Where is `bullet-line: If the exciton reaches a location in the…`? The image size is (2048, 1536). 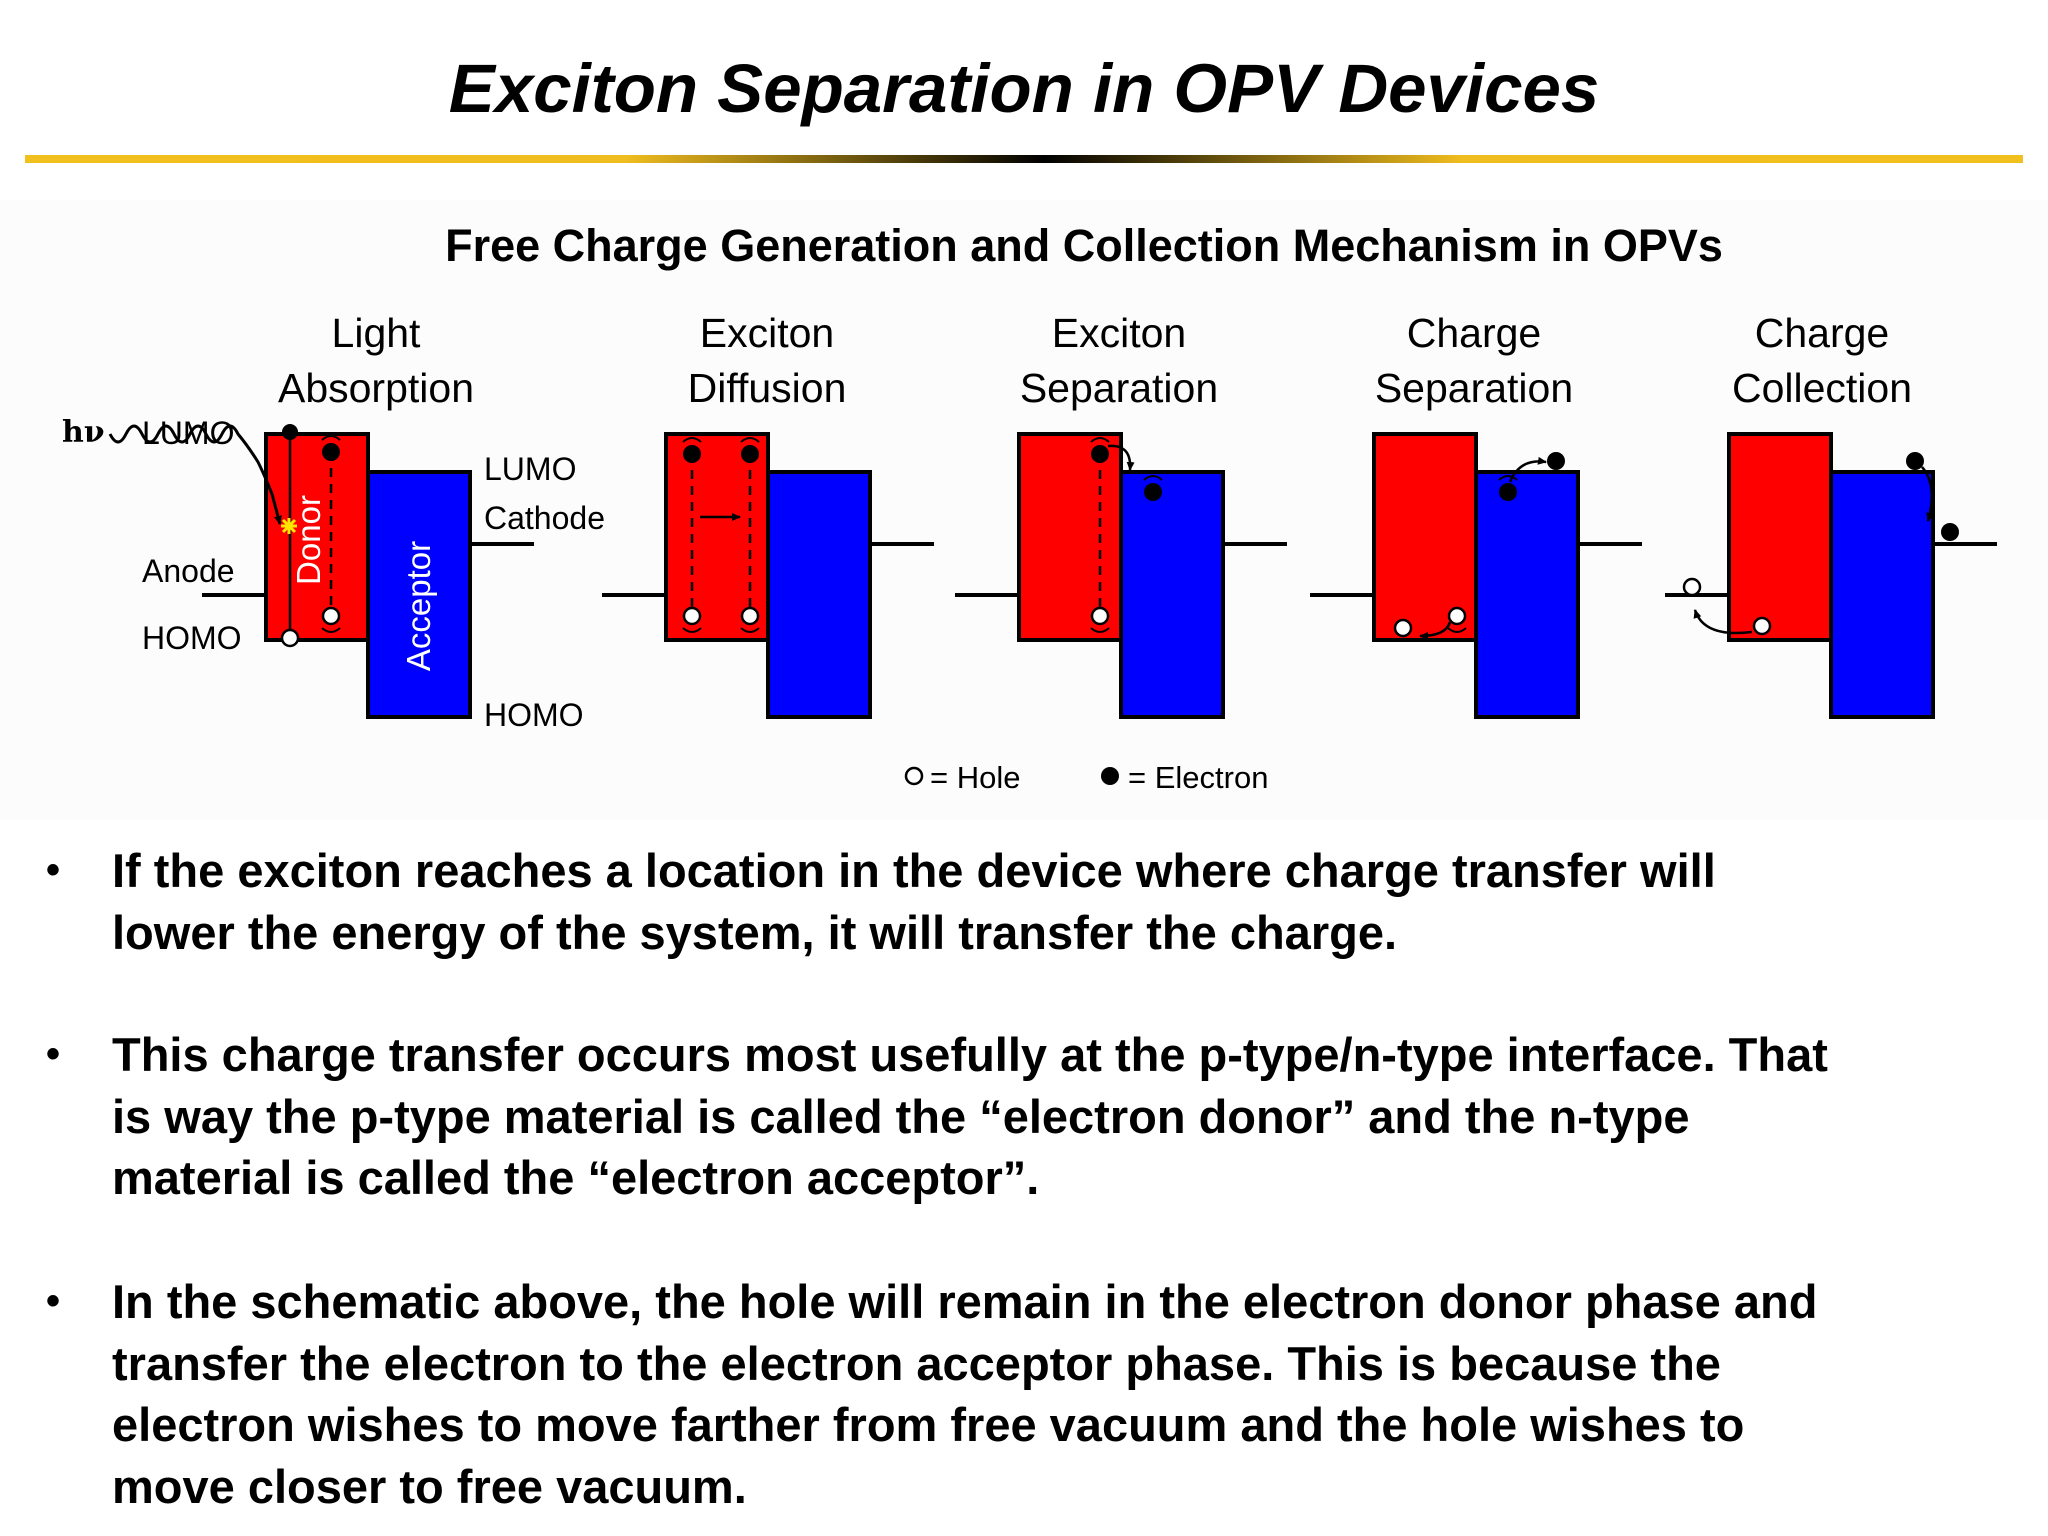
bullet-line: If the exciton reaches a location in the… is located at coordinates (914, 870).